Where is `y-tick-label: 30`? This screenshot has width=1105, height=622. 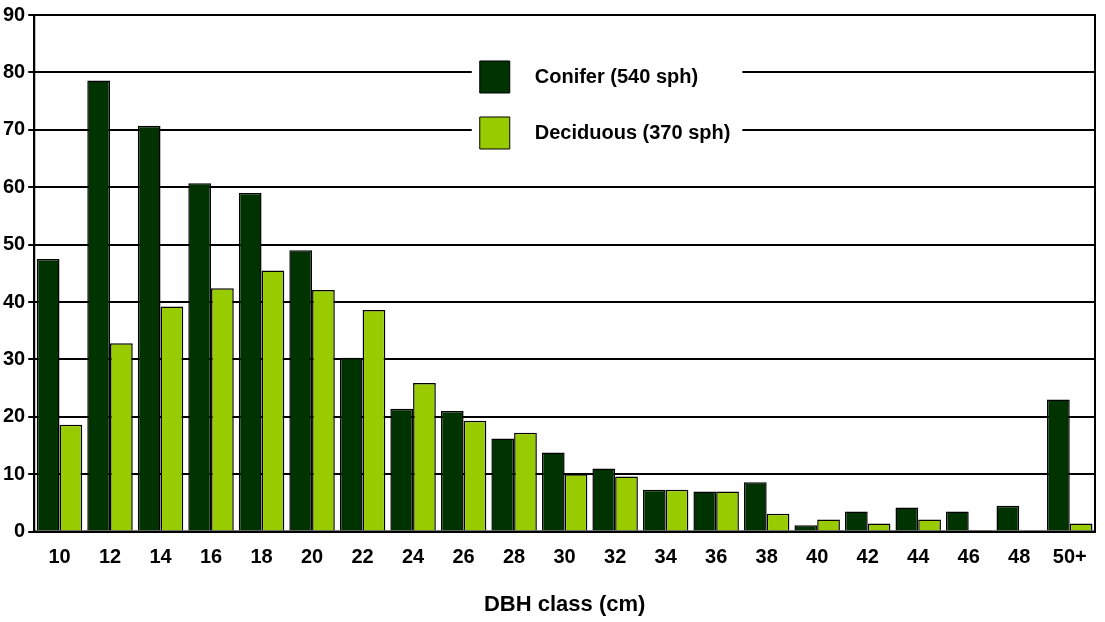 y-tick-label: 30 is located at coordinates (14, 357).